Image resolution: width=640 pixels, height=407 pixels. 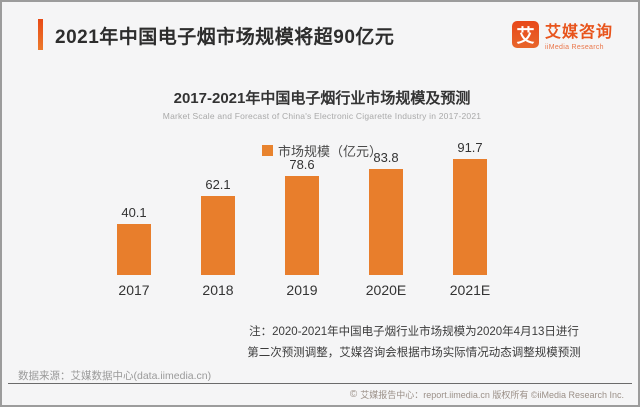 I want to click on iimedia-logo-name: 艾媒咨询, so click(x=579, y=32).